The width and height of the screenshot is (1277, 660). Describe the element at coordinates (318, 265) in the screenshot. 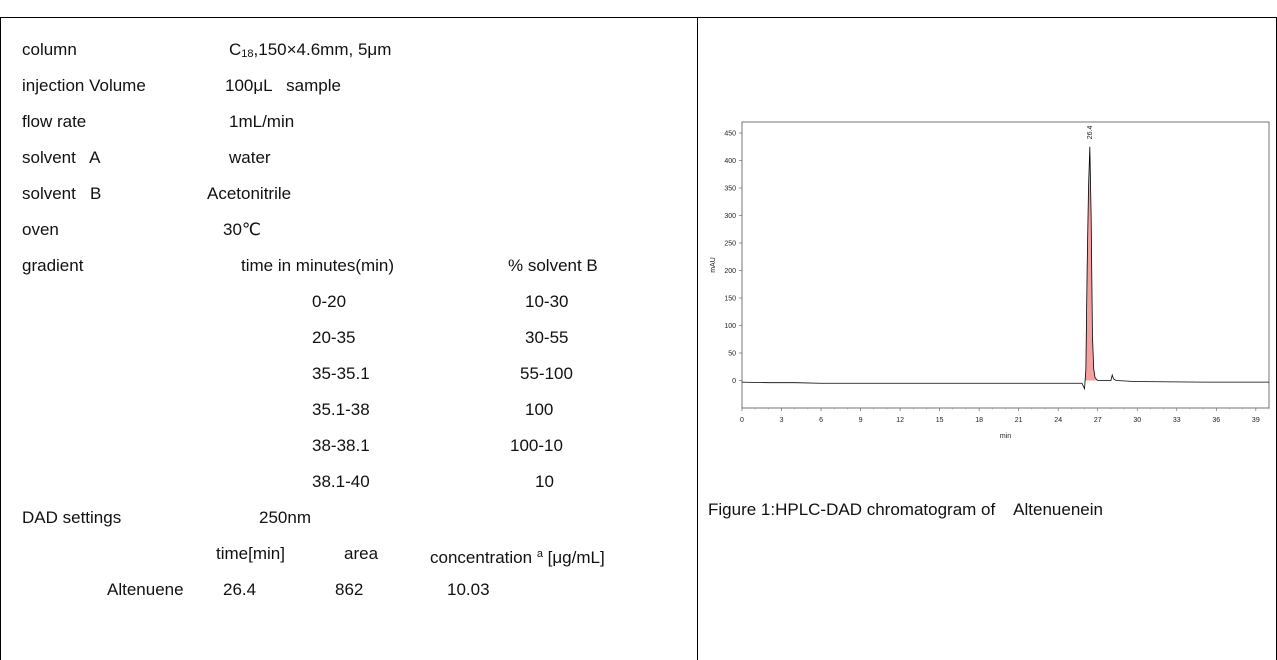

I see `gradient-time-header: time in minutes(min)` at that location.